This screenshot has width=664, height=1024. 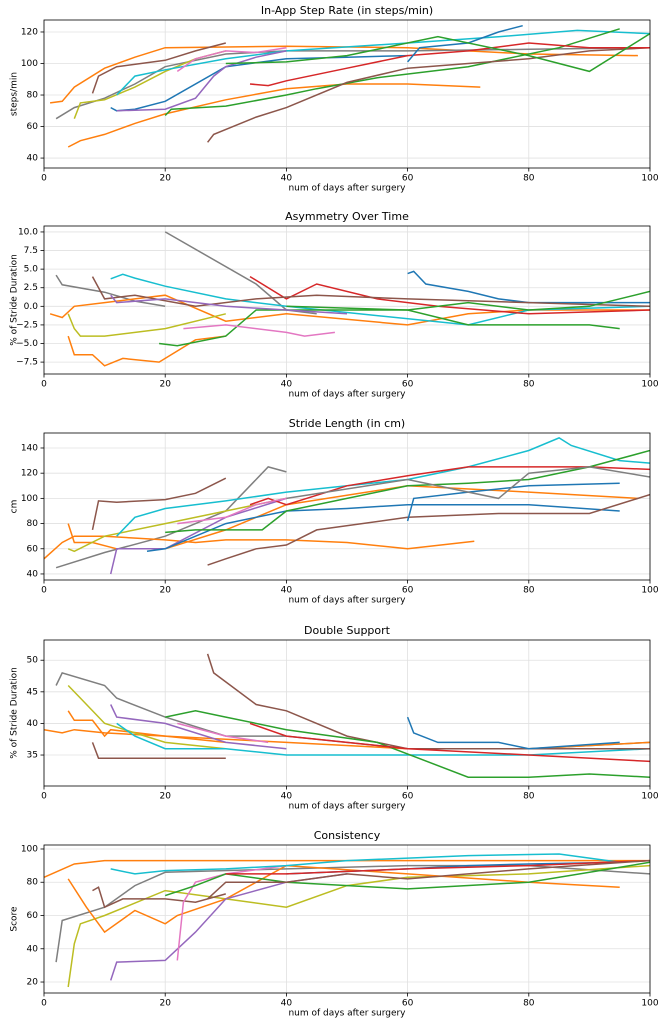 What do you see at coordinates (27, 325) in the screenshot?
I see `y-tick-label: −2.5` at bounding box center [27, 325].